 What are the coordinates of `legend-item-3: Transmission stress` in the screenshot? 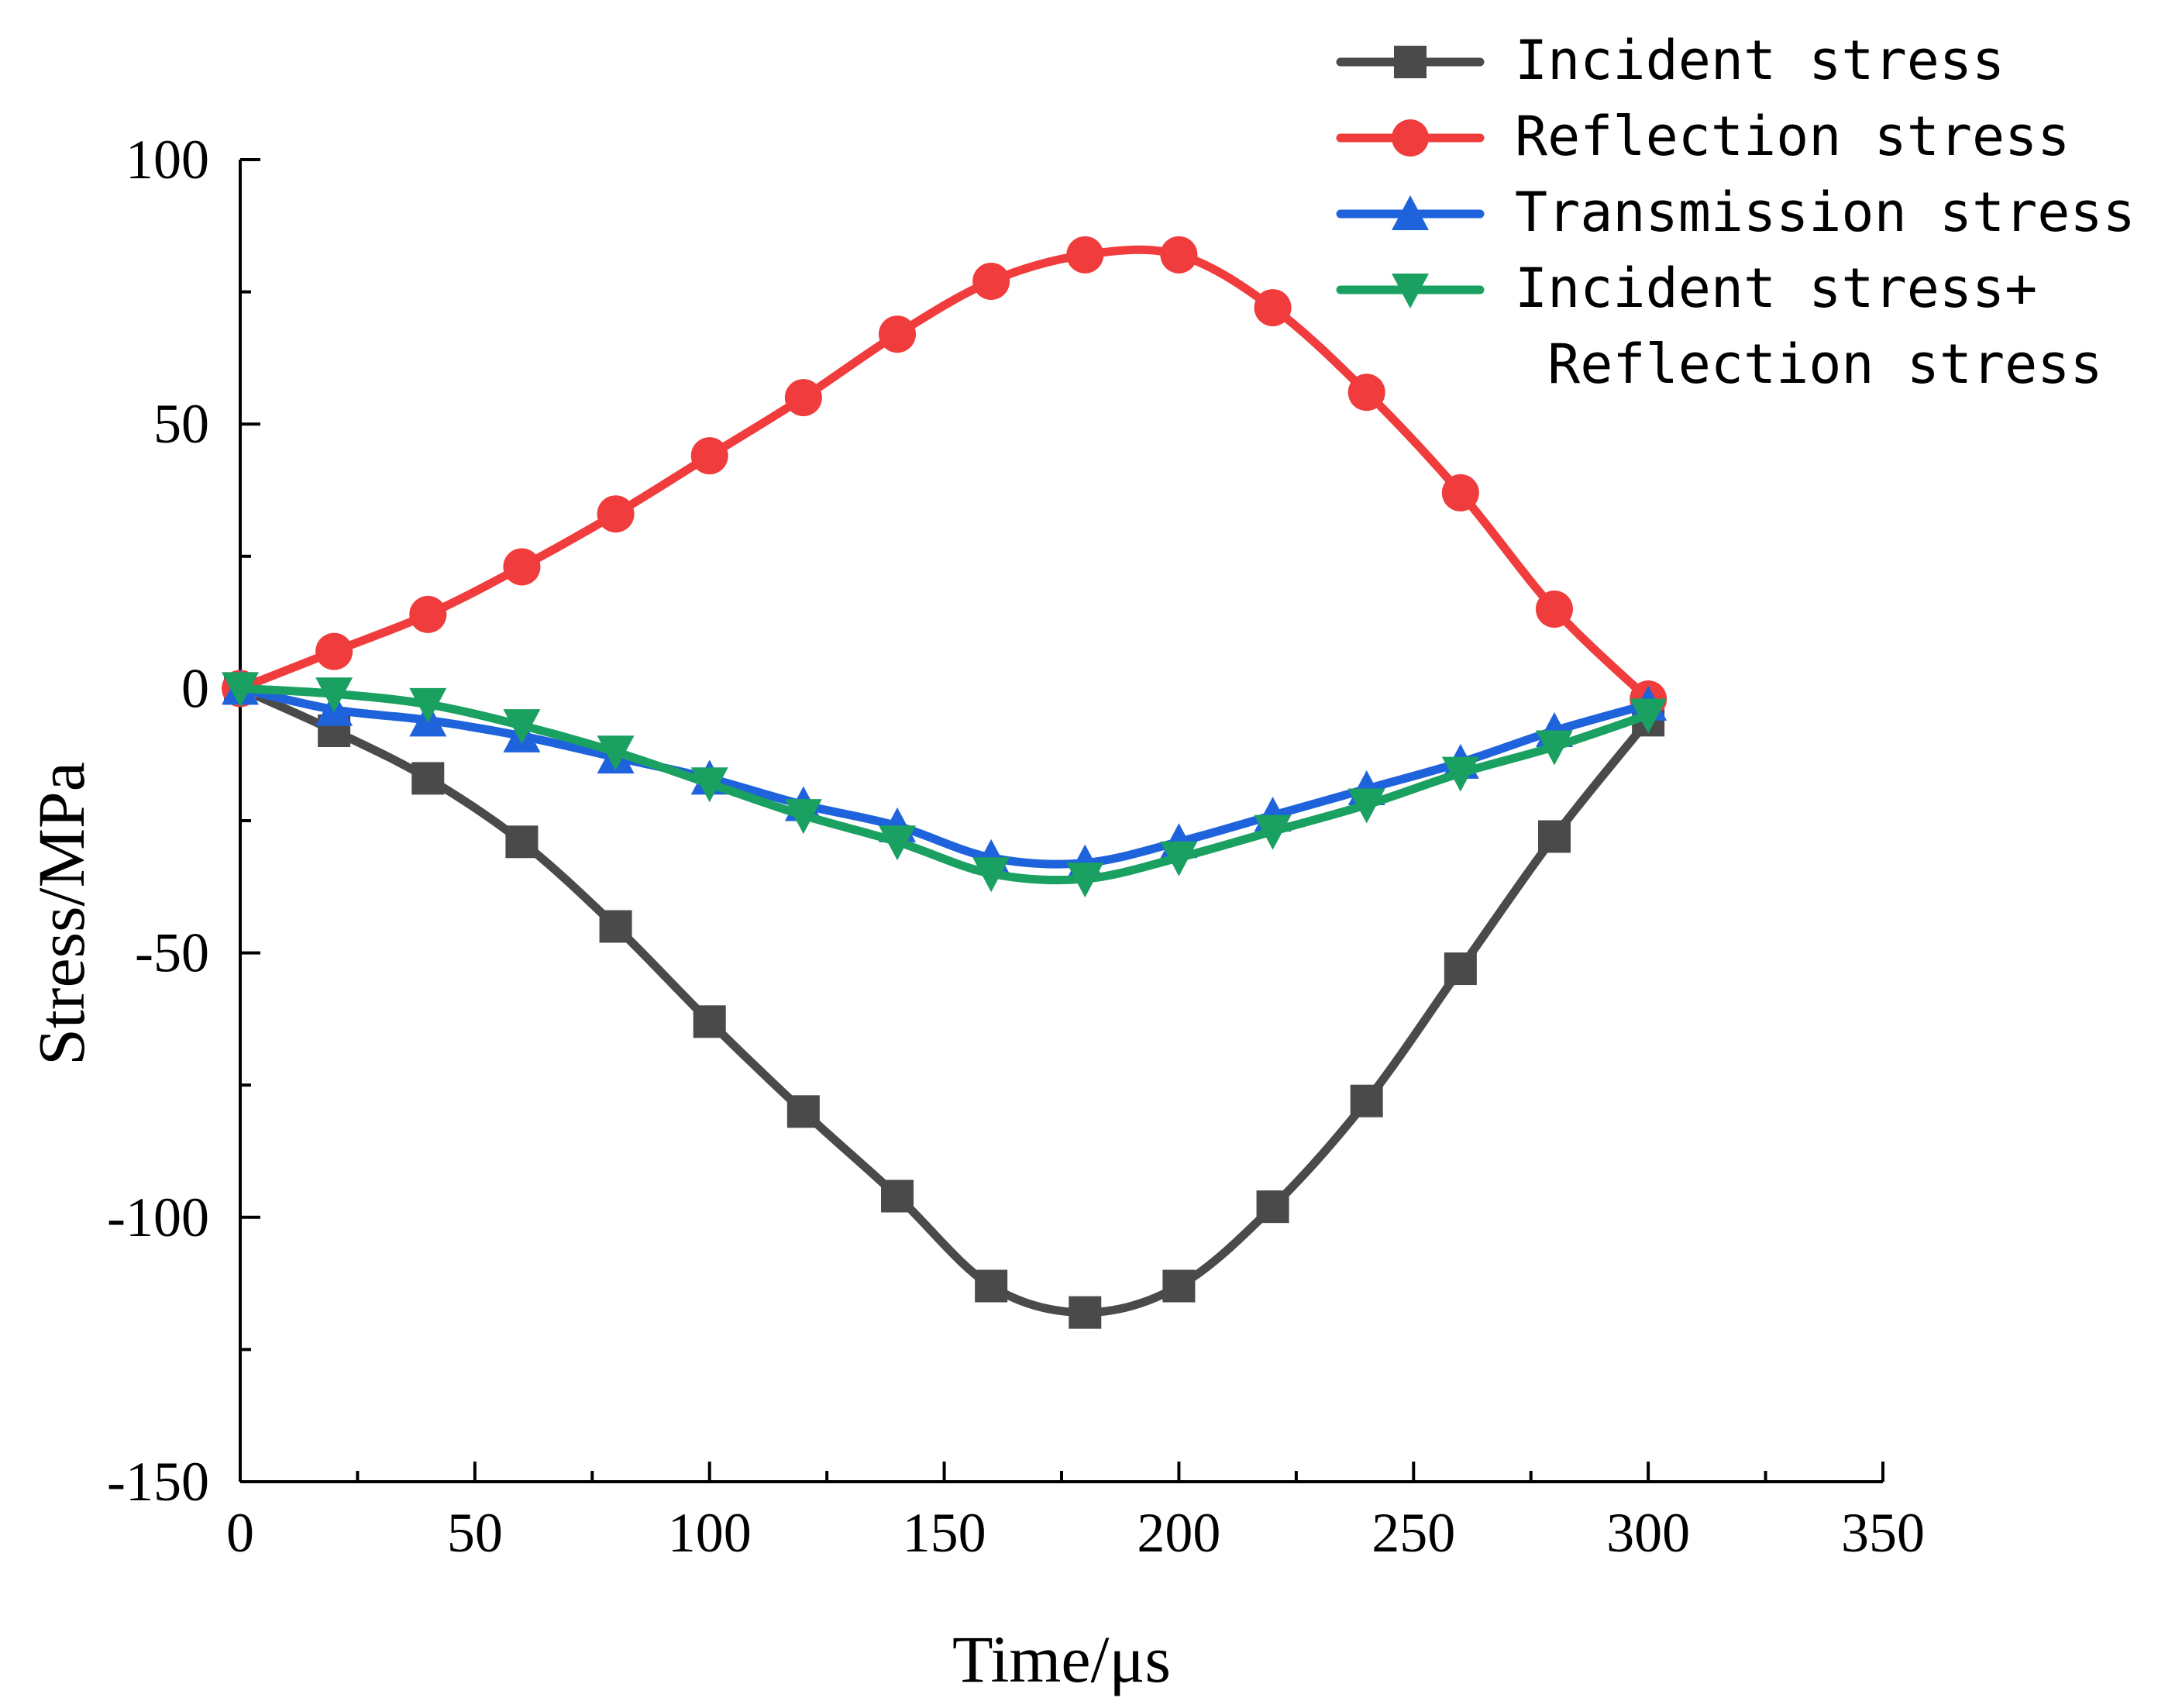 It's located at (1736, 213).